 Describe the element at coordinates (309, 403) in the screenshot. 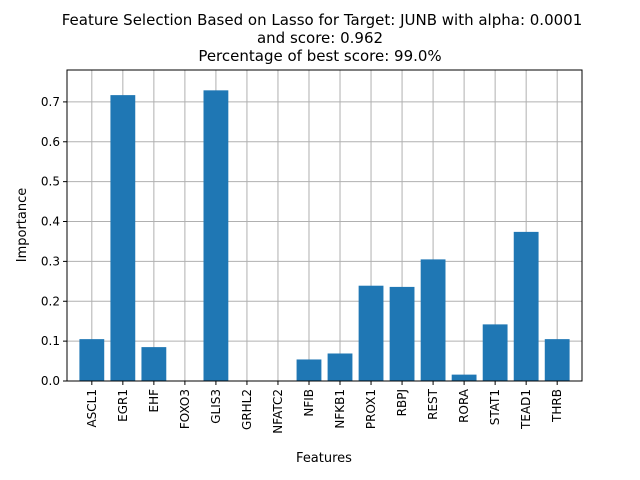

I see `x-tick-label-nfib: NFIB` at that location.